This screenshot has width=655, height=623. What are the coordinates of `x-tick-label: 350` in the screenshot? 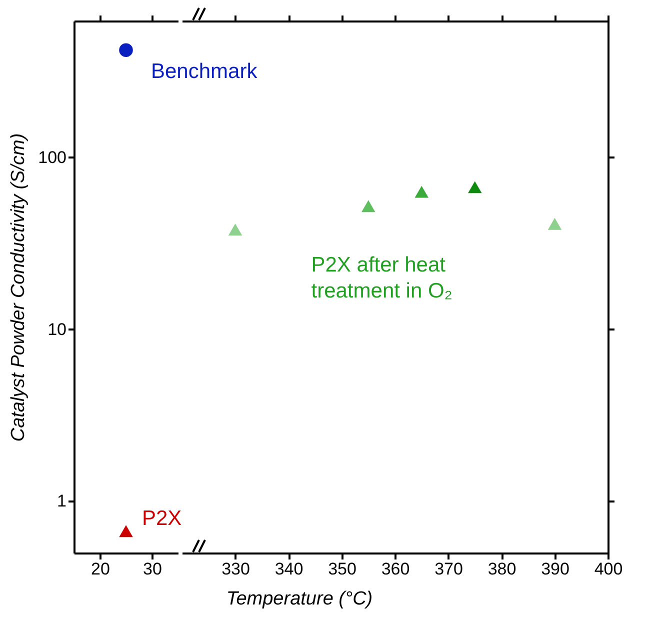 It's located at (342, 569).